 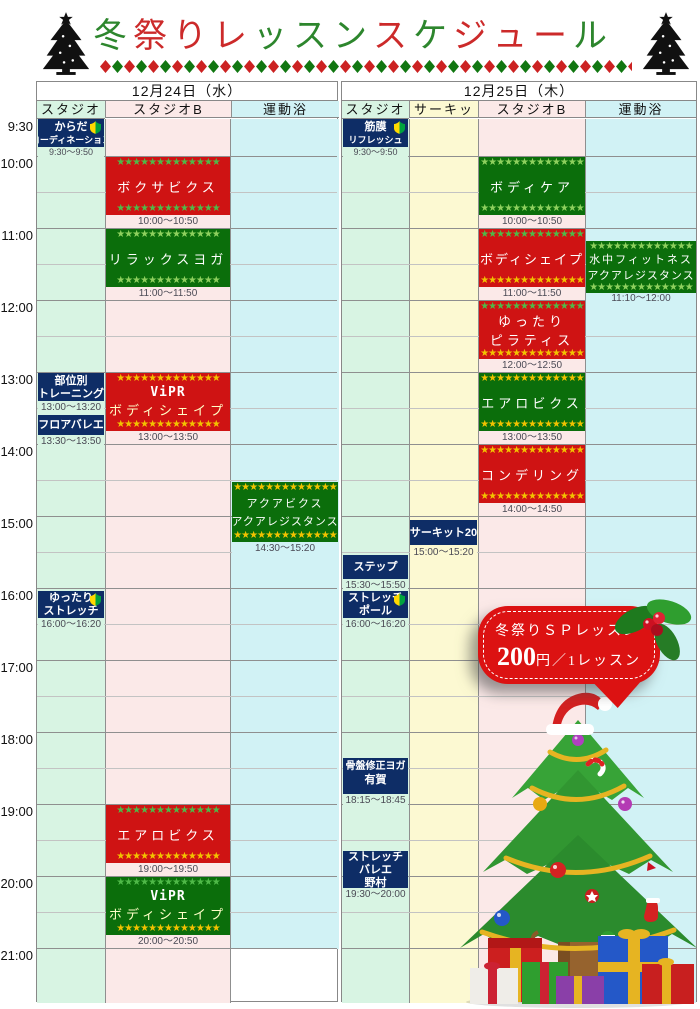 I want to click on bubble-price-line: 200円／1レッスン, so click(x=569, y=657).